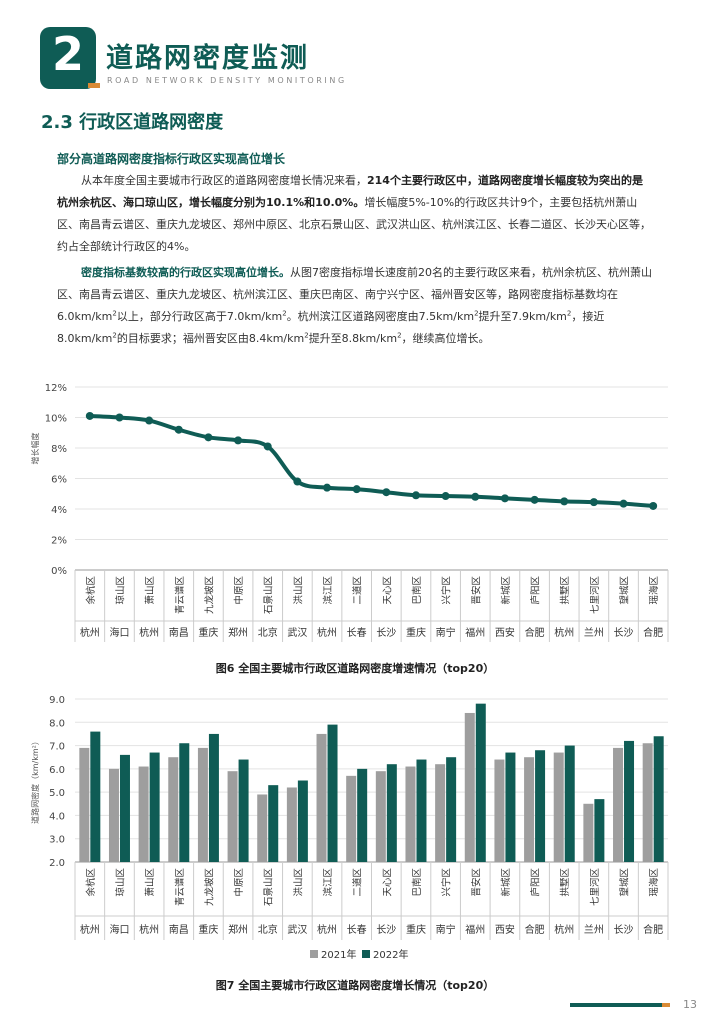  What do you see at coordinates (210, 338) in the screenshot?
I see `paragraph-2-text: 的目标要求；福州晋安区由8.4km/km` at bounding box center [210, 338].